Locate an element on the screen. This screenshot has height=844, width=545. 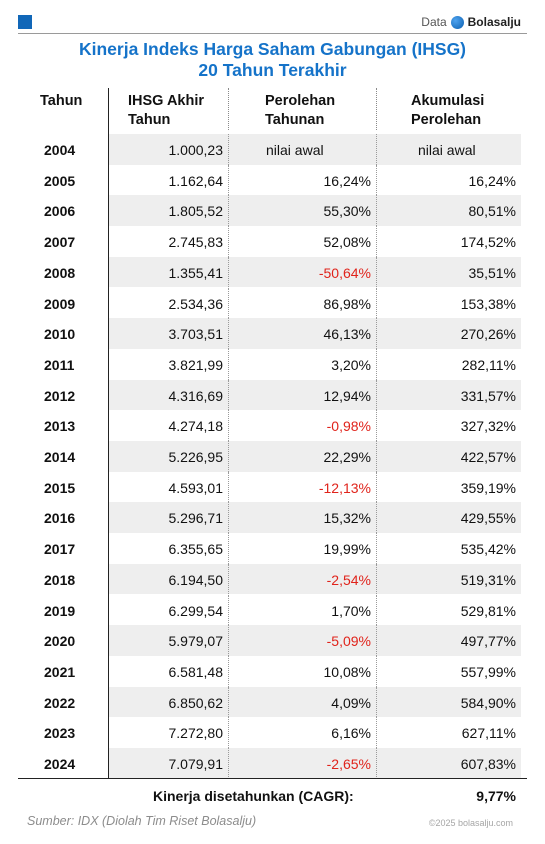
cell-ihsg: 6.355,65 is located at coordinates (196, 549).